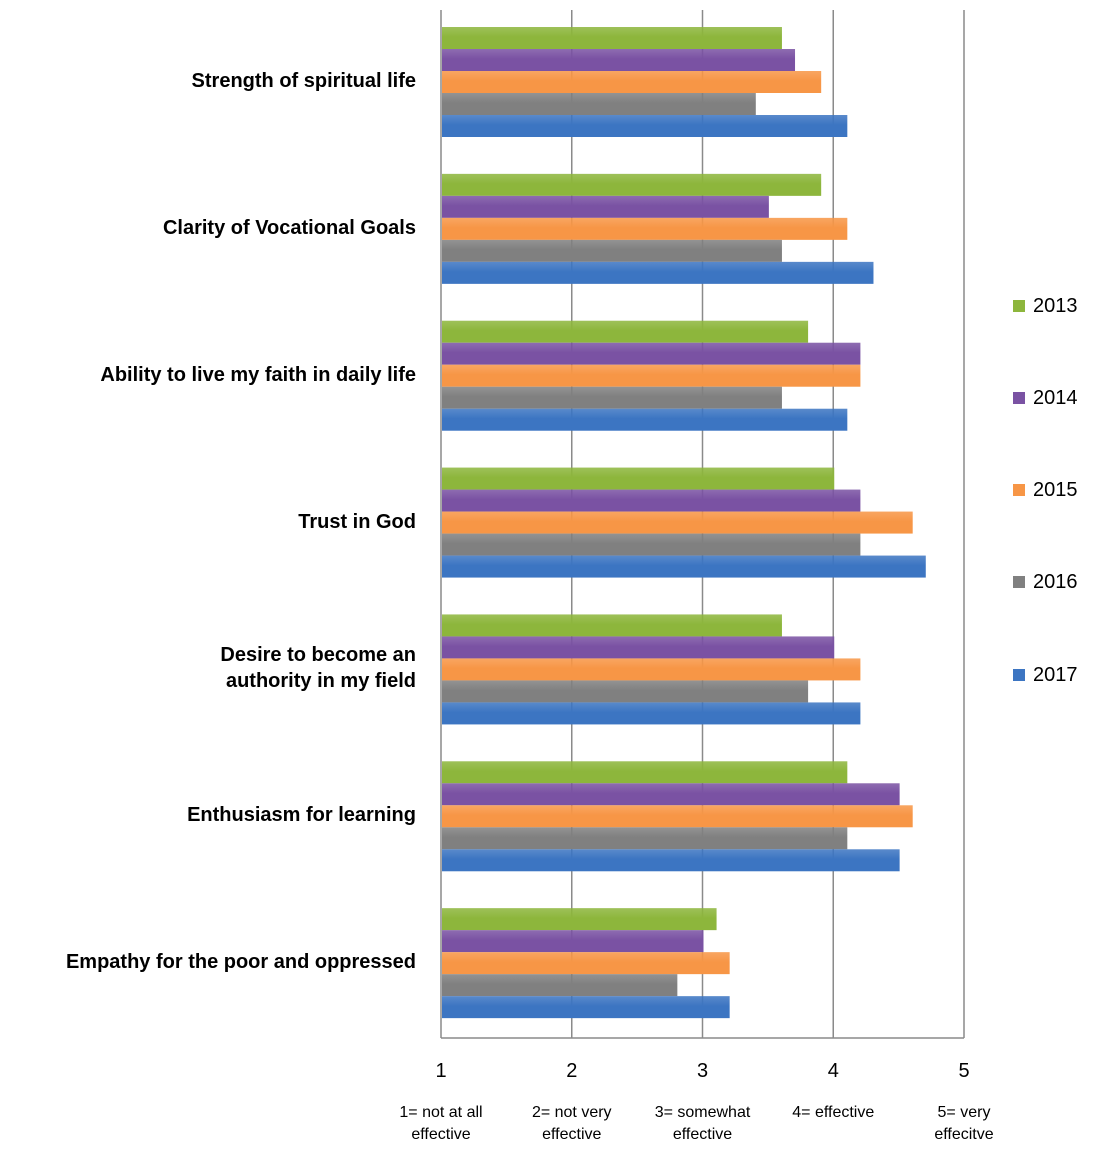 The image size is (1097, 1149). What do you see at coordinates (1055, 397) in the screenshot?
I see `legend-label: 2014` at bounding box center [1055, 397].